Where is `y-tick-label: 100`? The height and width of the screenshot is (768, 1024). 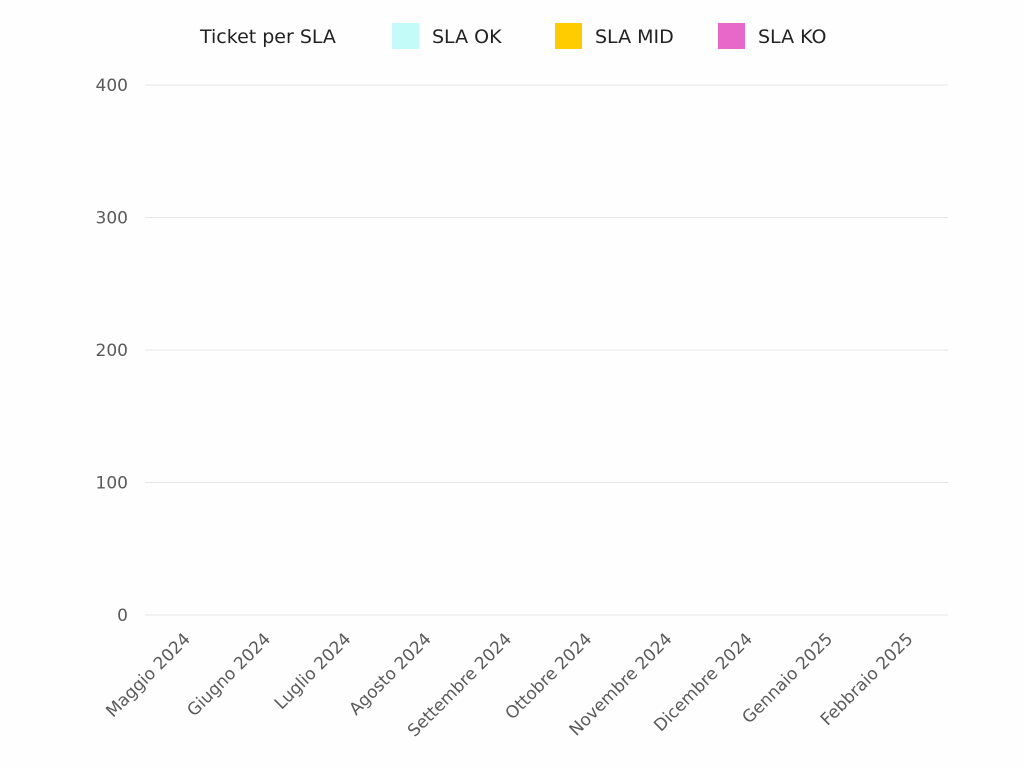
y-tick-label: 100 is located at coordinates (112, 484).